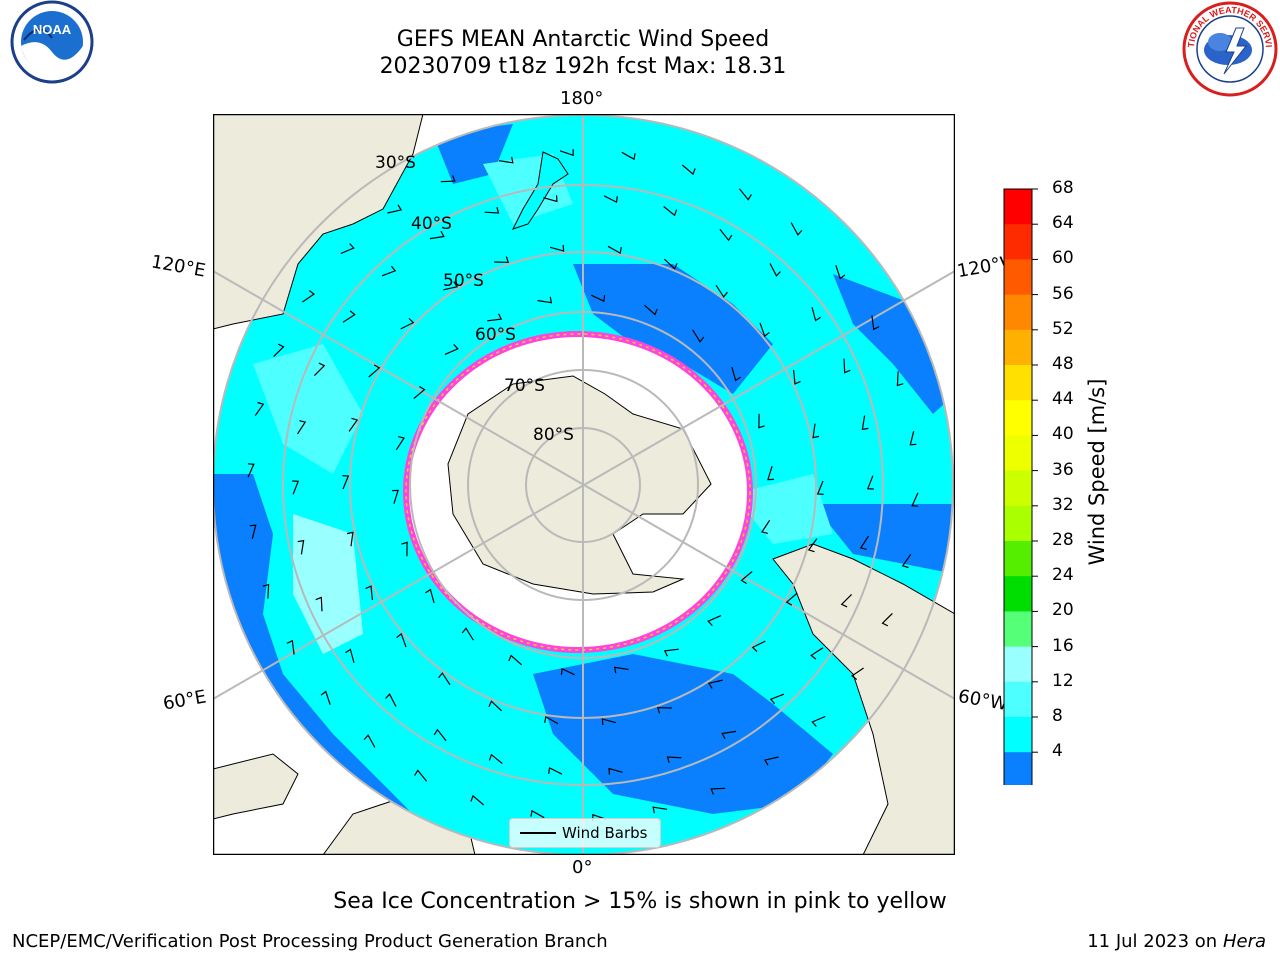 Image resolution: width=1280 pixels, height=960 pixels. What do you see at coordinates (524, 386) in the screenshot?
I see `lat-label-70s: 70°S` at bounding box center [524, 386].